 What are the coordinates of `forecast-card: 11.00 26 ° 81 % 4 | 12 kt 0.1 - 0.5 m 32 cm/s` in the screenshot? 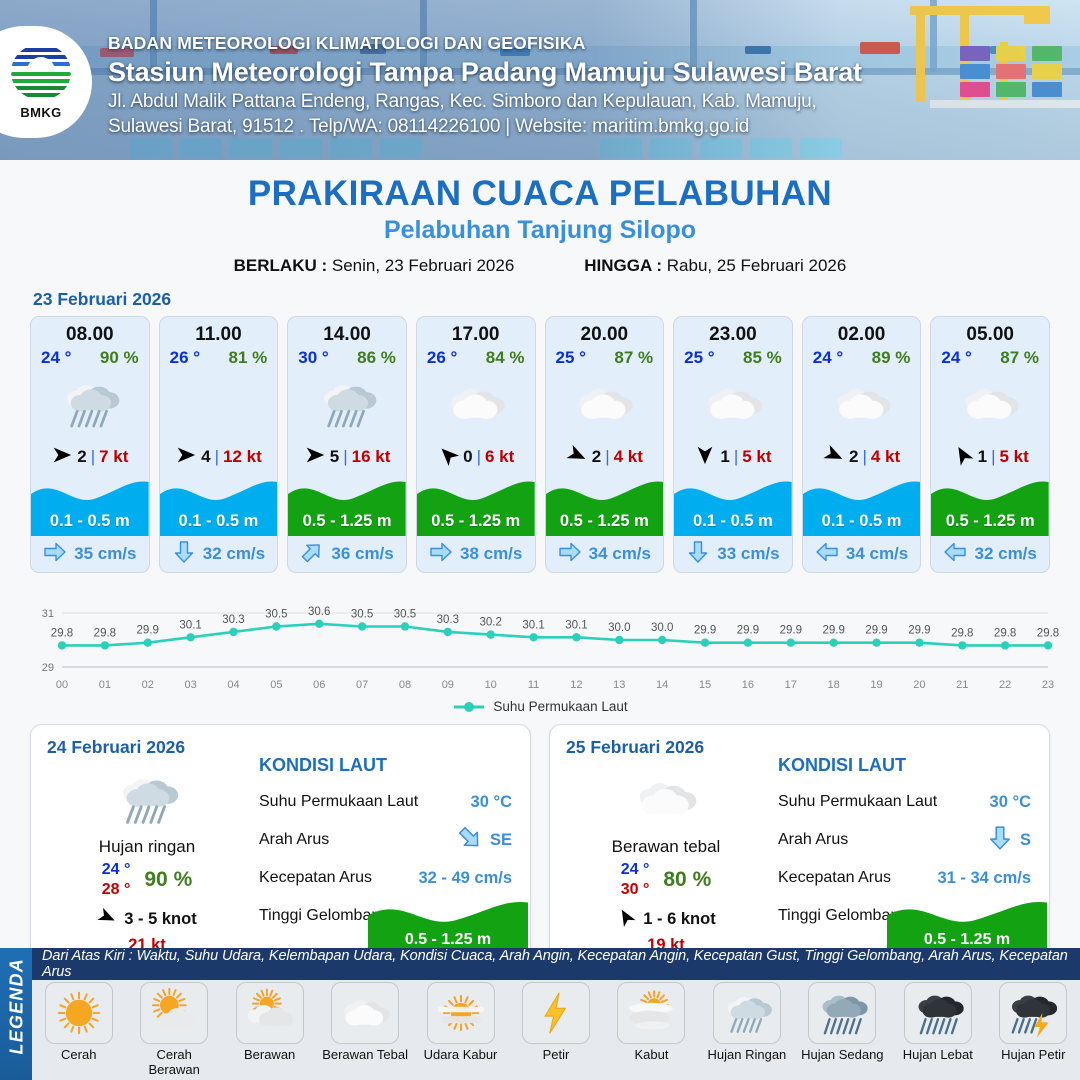 It's located at (218, 444).